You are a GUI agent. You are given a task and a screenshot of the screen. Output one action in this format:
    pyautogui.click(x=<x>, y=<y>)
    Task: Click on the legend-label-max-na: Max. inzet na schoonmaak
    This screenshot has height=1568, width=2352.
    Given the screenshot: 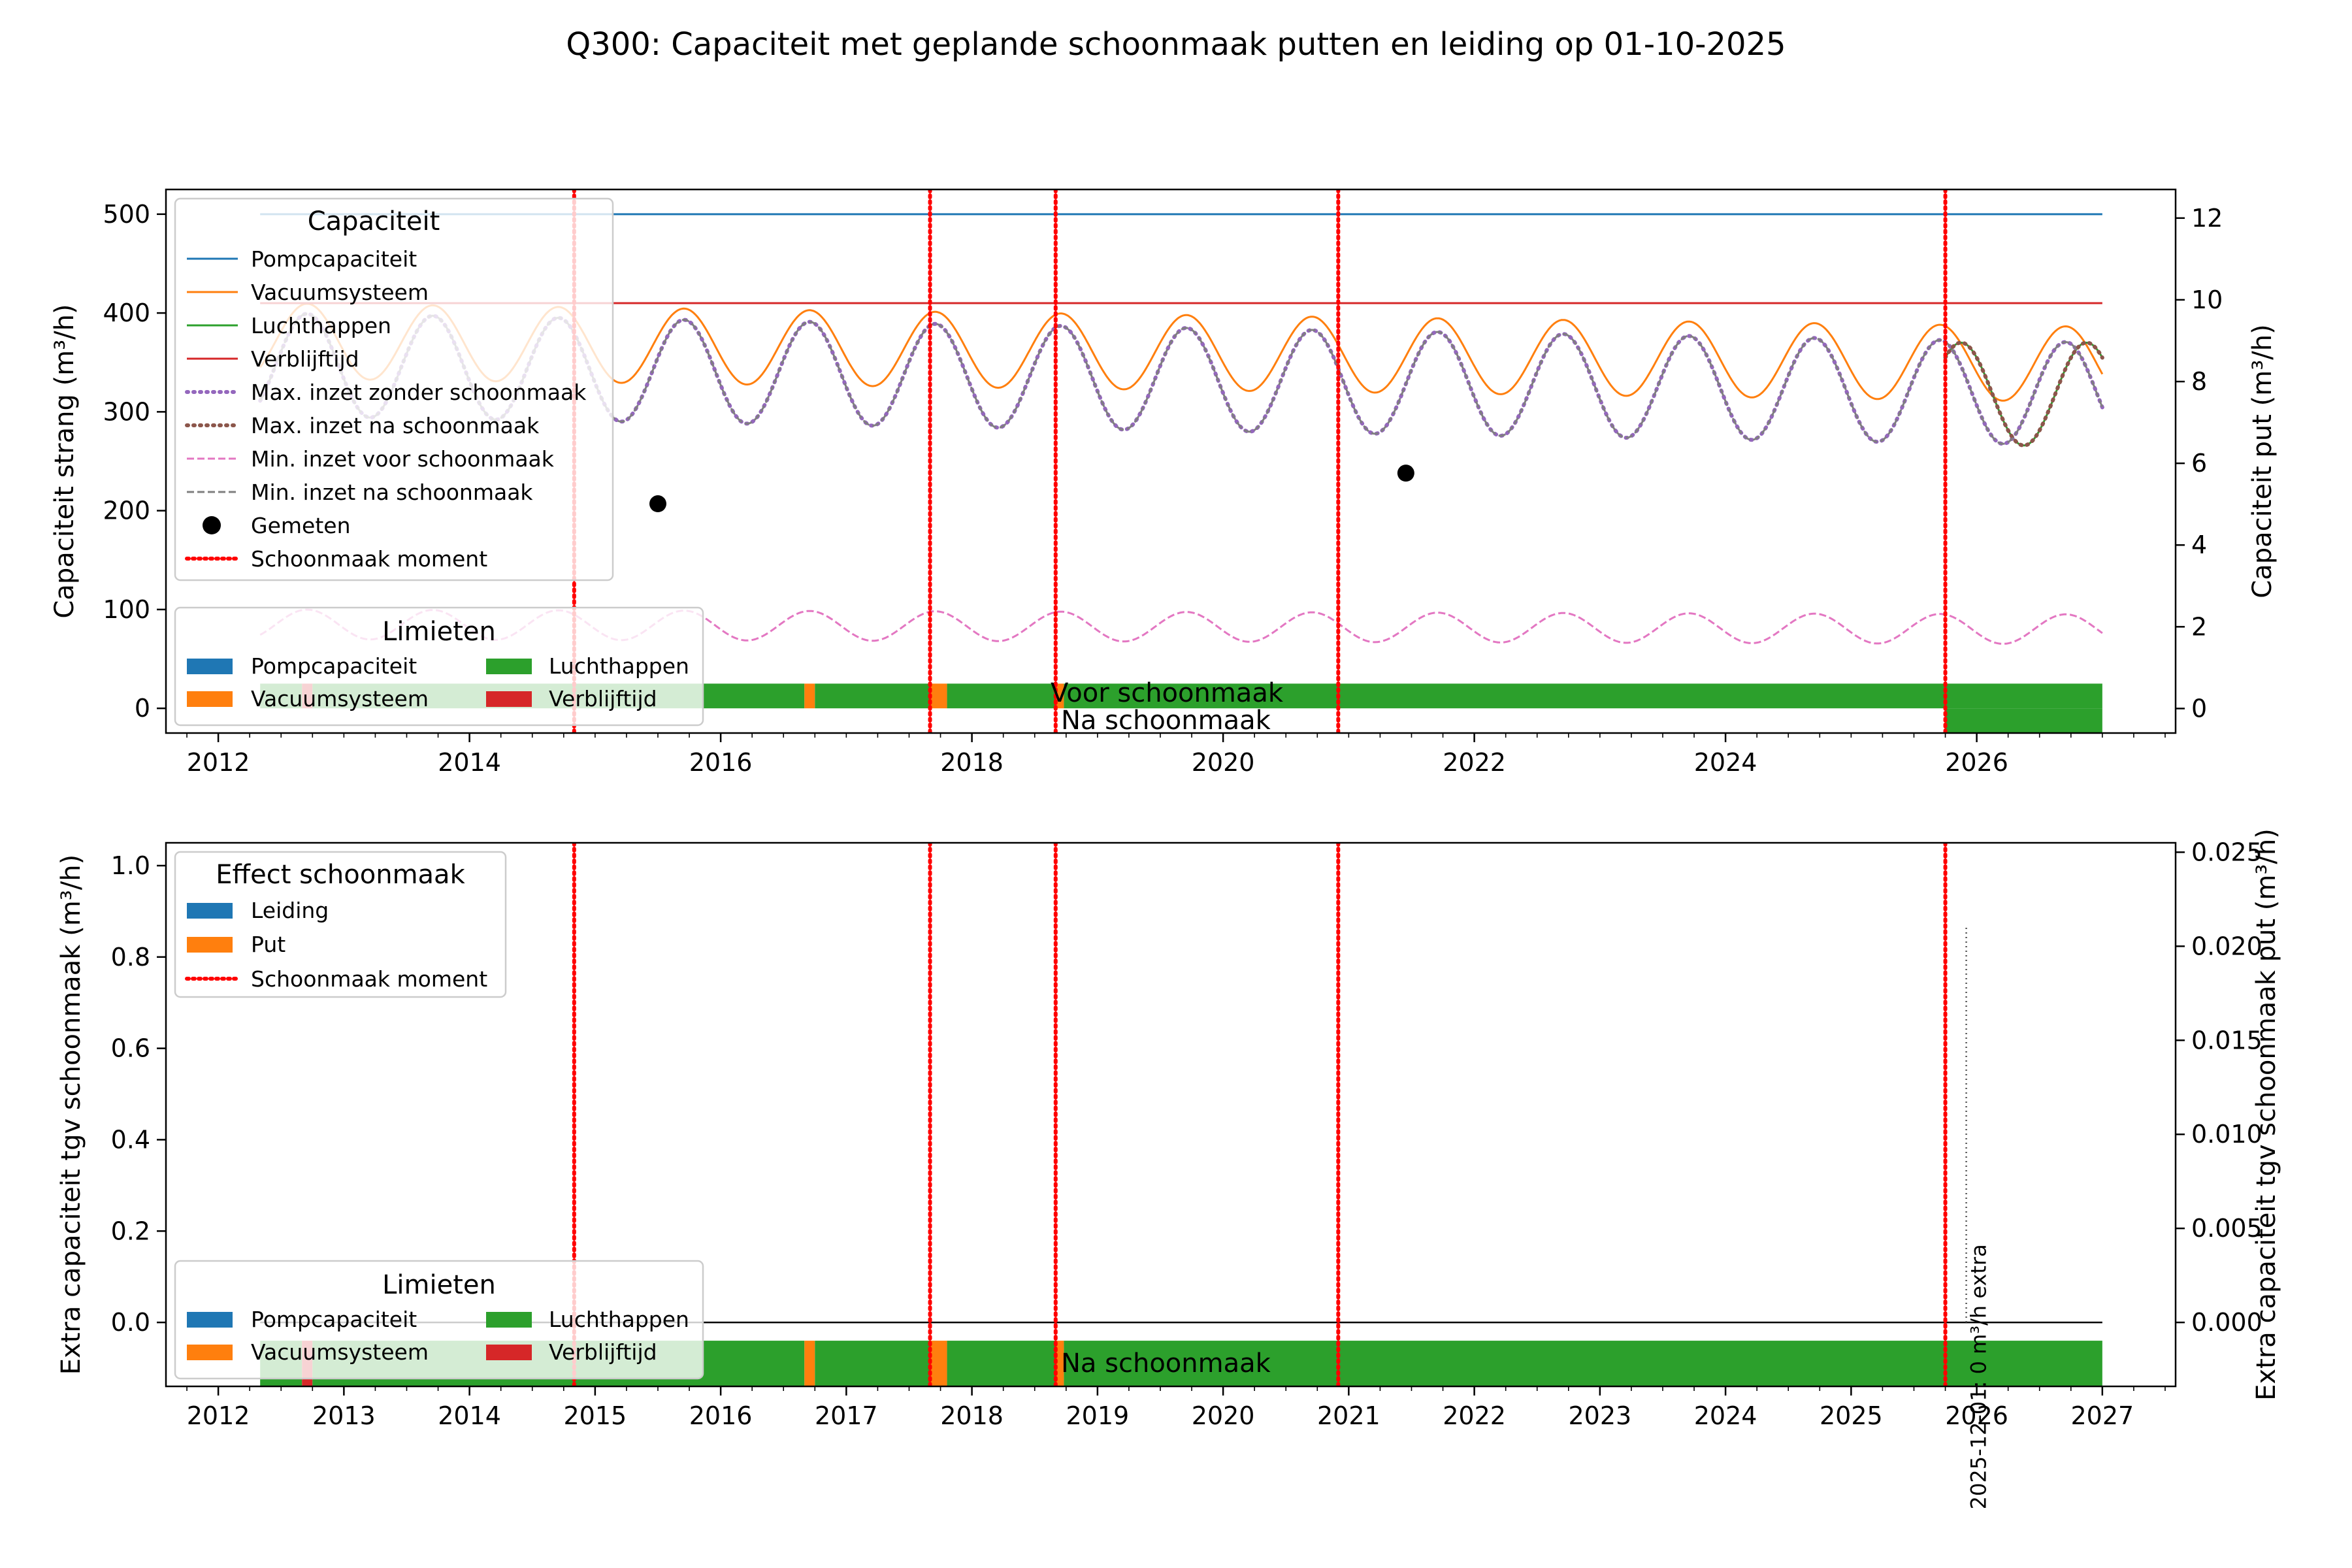 What is the action you would take?
    pyautogui.click(x=395, y=425)
    